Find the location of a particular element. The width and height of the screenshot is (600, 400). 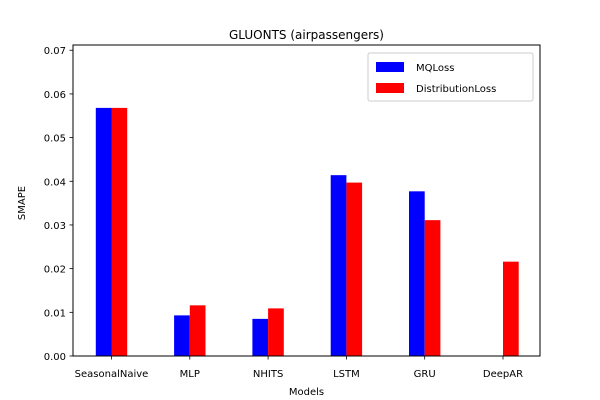

legend: MQLoss DistributionLoss is located at coordinates (450, 77).